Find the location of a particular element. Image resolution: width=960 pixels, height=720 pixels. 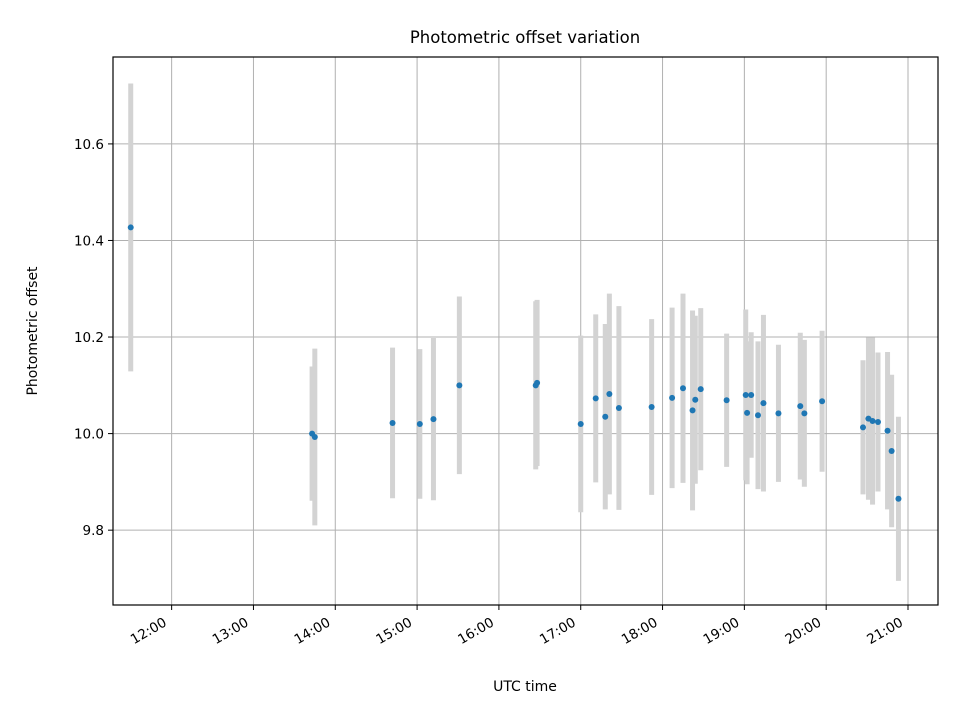

y-tick-label: 10.4 is located at coordinates (89, 241).